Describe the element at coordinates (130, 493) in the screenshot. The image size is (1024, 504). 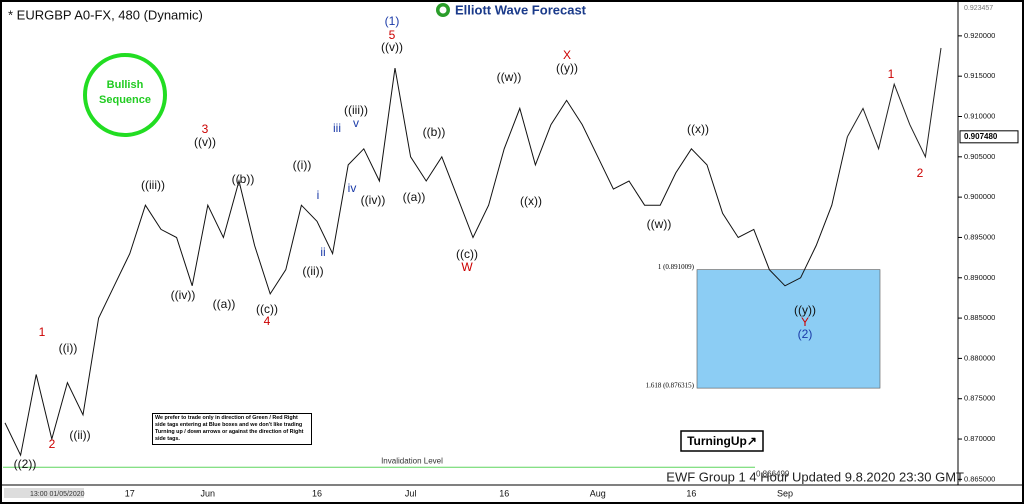
I see `x-tick-label: 17` at that location.